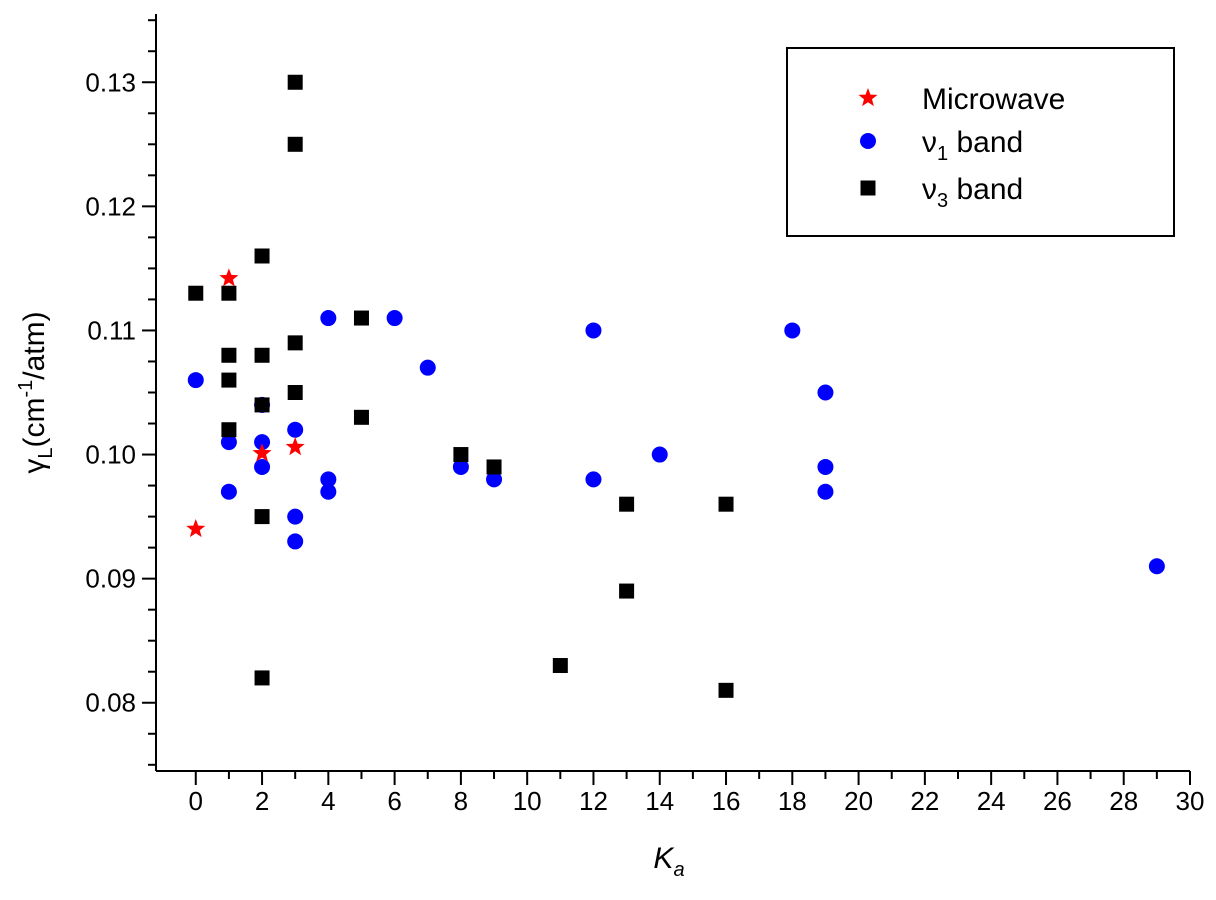 The image size is (1216, 900). What do you see at coordinates (593, 801) in the screenshot?
I see `x-tick-label: 12` at bounding box center [593, 801].